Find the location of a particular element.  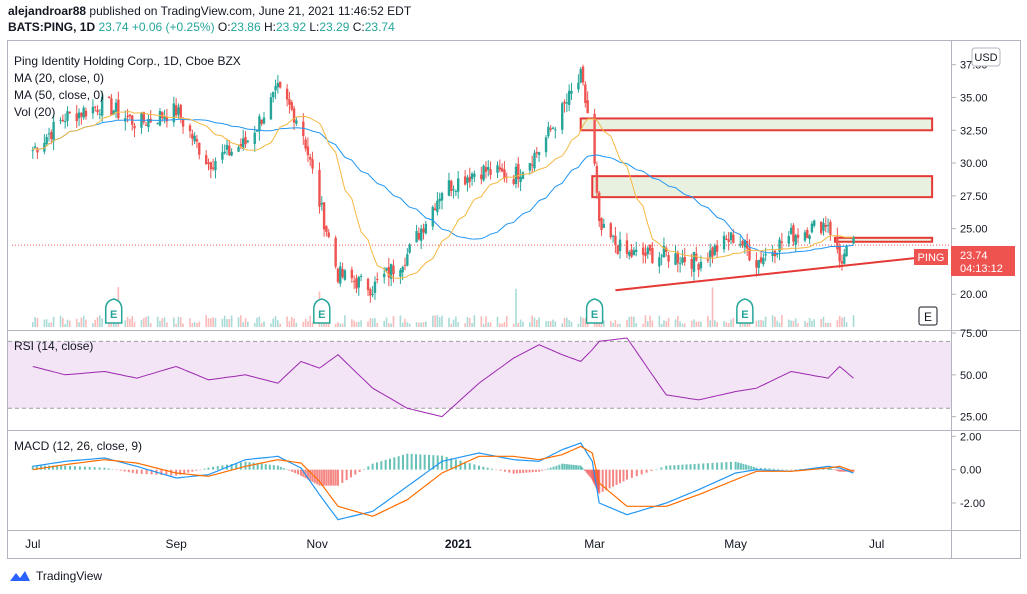

earnings-marker-label: E is located at coordinates (113, 315).